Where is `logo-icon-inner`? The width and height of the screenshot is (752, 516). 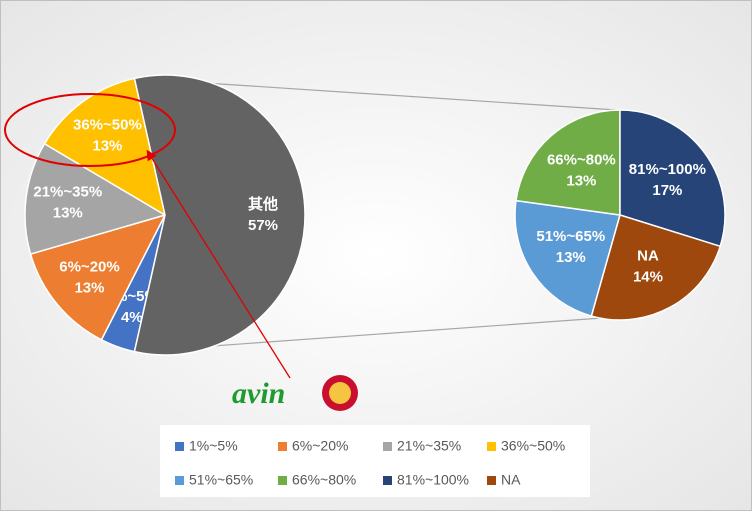
logo-icon-inner is located at coordinates (340, 393).